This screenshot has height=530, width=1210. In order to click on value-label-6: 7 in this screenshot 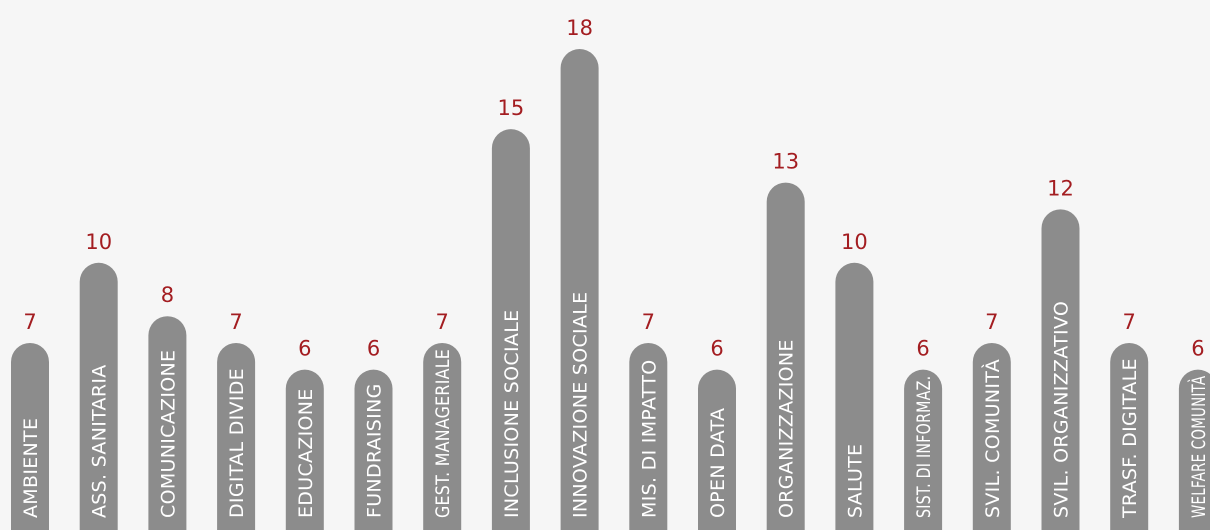, I will do `click(442, 322)`.